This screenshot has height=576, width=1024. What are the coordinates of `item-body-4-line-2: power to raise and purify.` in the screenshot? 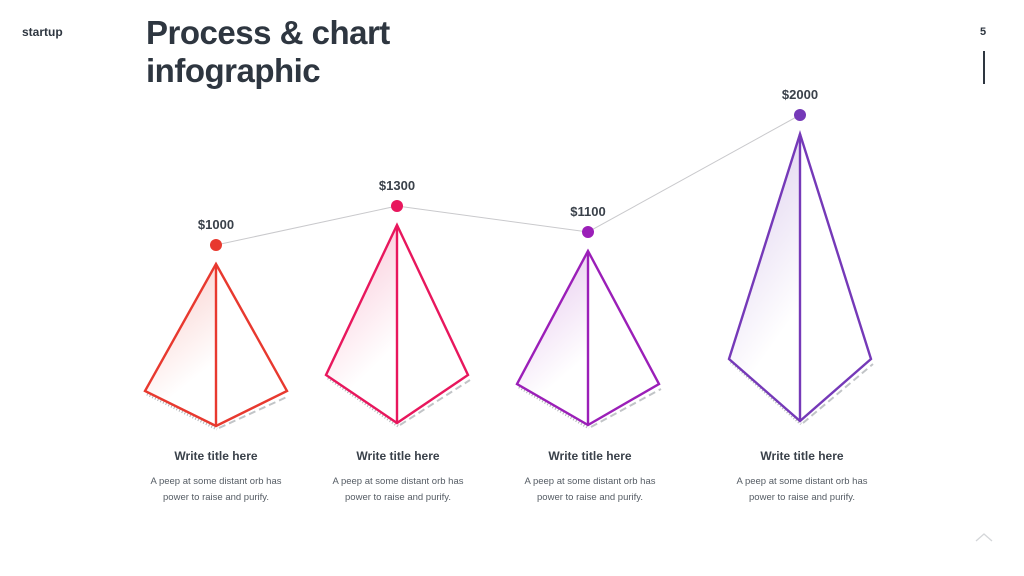 It's located at (802, 497).